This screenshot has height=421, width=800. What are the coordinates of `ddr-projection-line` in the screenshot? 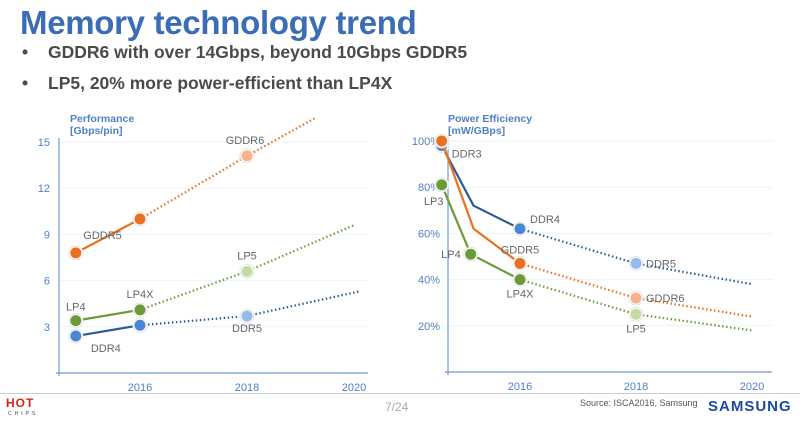 It's located at (249, 308).